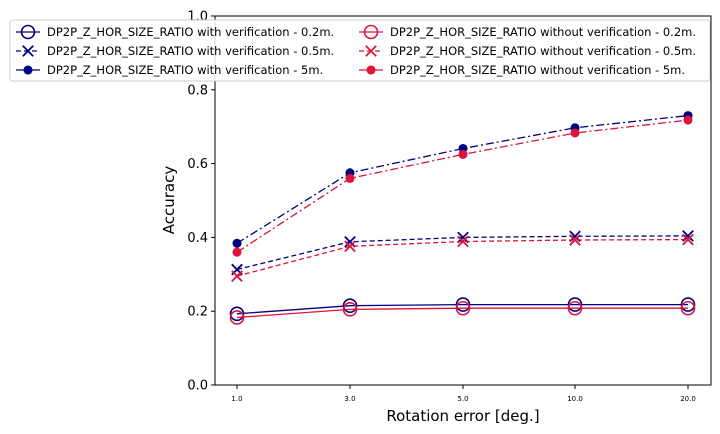  Describe the element at coordinates (197, 238) in the screenshot. I see `y-tick-label: 0.4` at that location.